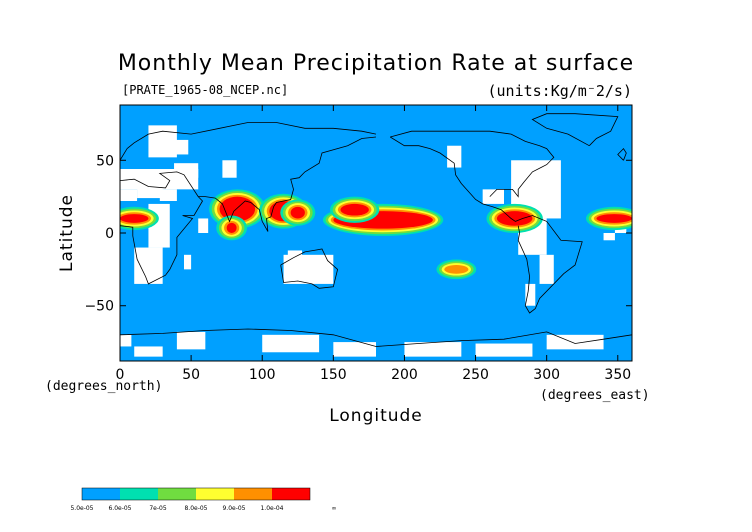 Image resolution: width=752 pixels, height=532 pixels. I want to click on x-axis-unit: (degrees_east), so click(595, 395).